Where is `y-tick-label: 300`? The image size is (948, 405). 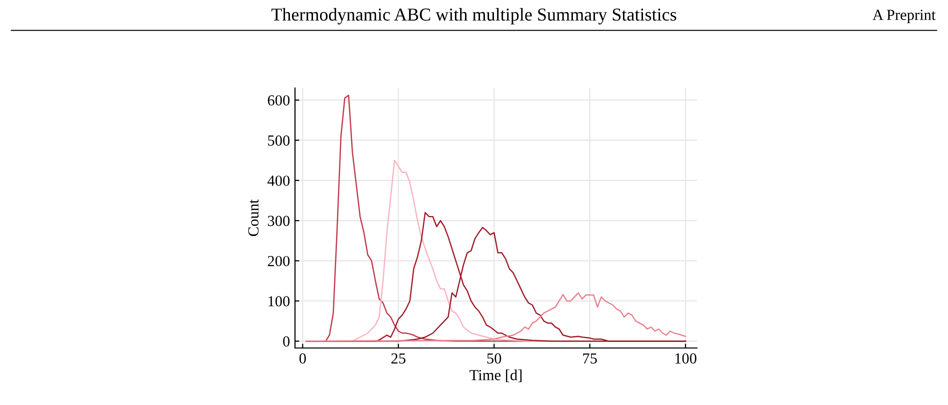 y-tick-label: 300 is located at coordinates (279, 221).